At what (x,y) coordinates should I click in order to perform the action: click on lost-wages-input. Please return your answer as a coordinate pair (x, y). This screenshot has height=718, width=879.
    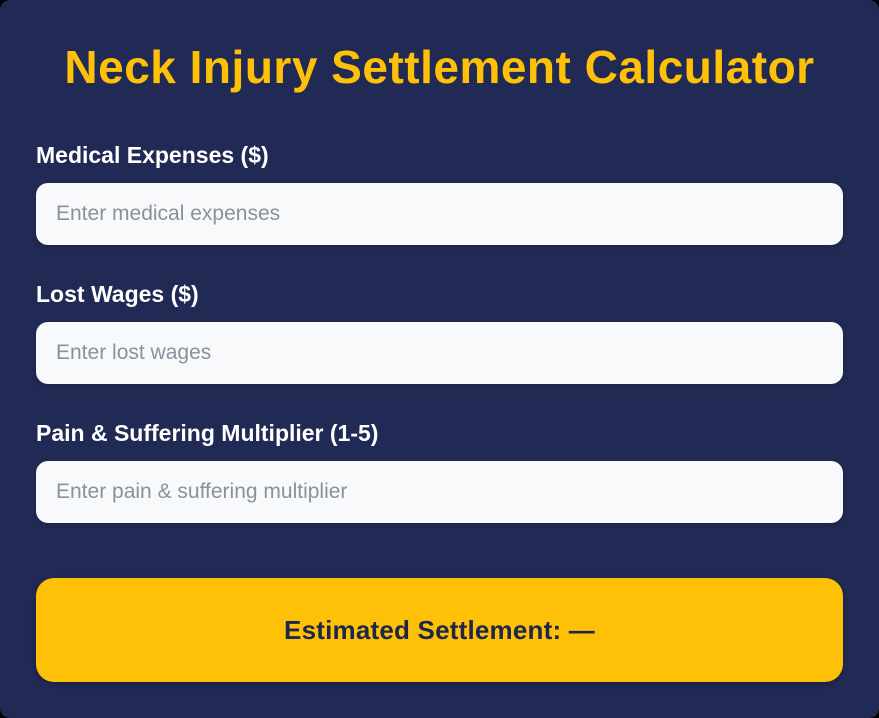
    Looking at the image, I should click on (439, 353).